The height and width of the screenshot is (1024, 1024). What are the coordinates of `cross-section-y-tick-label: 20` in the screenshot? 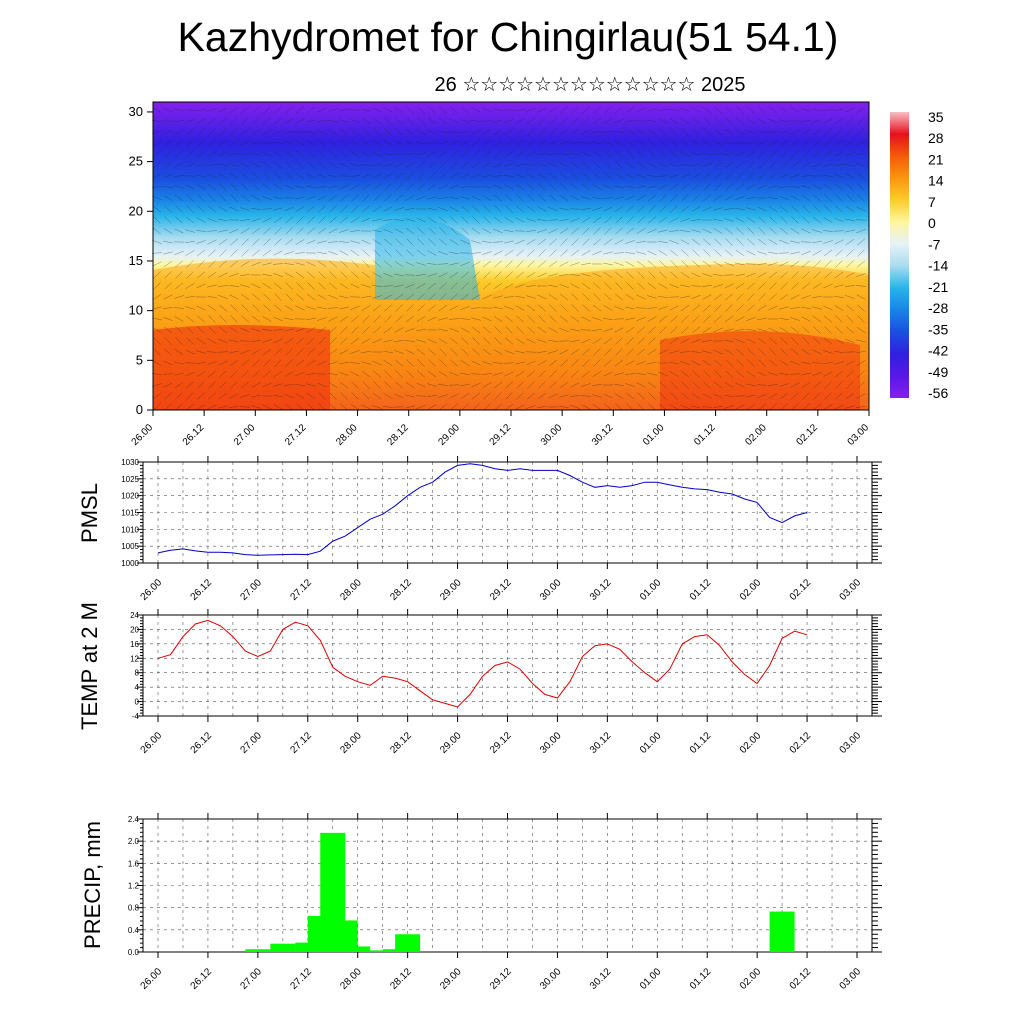 It's located at (136, 210).